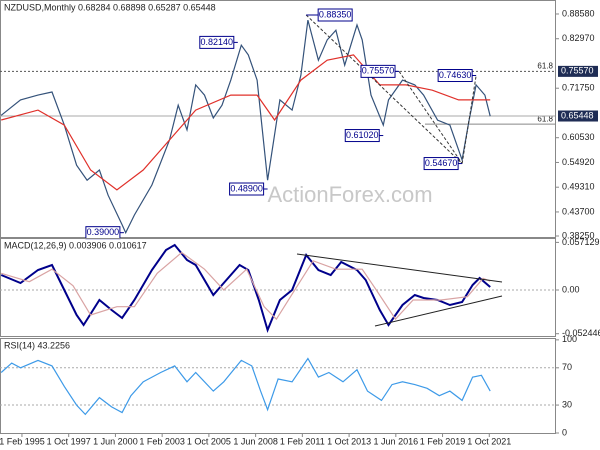  I want to click on panel-title: RSI(14) 43.2256, so click(37, 345).